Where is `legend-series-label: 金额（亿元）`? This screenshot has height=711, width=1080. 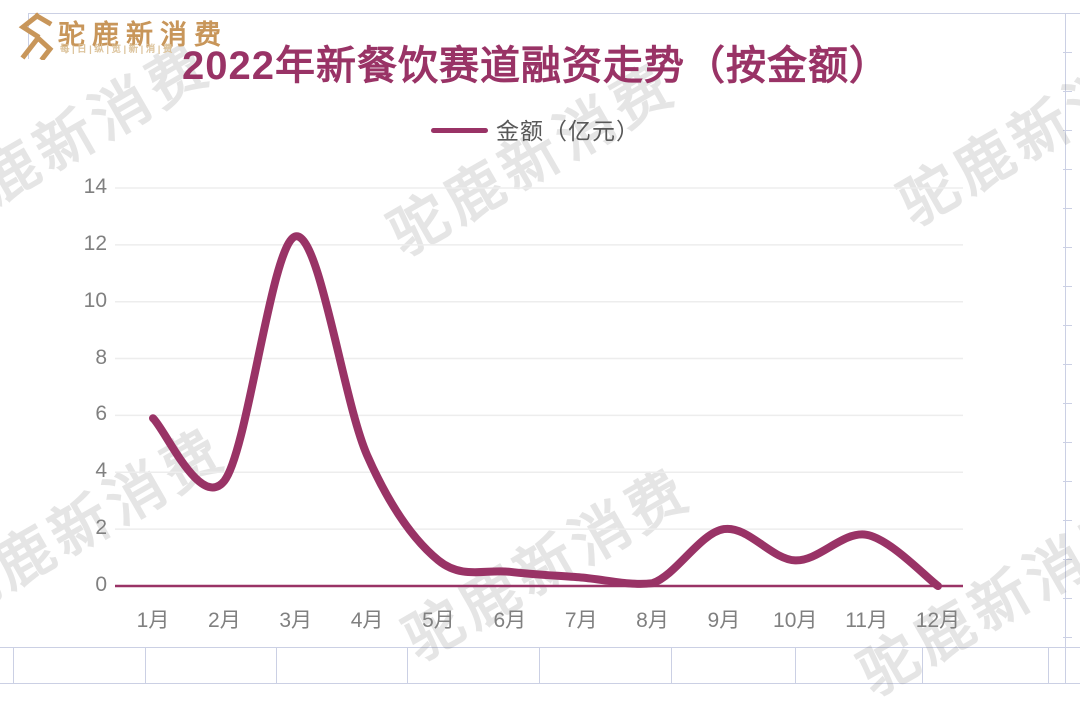
legend-series-label: 金额（亿元） is located at coordinates (568, 131).